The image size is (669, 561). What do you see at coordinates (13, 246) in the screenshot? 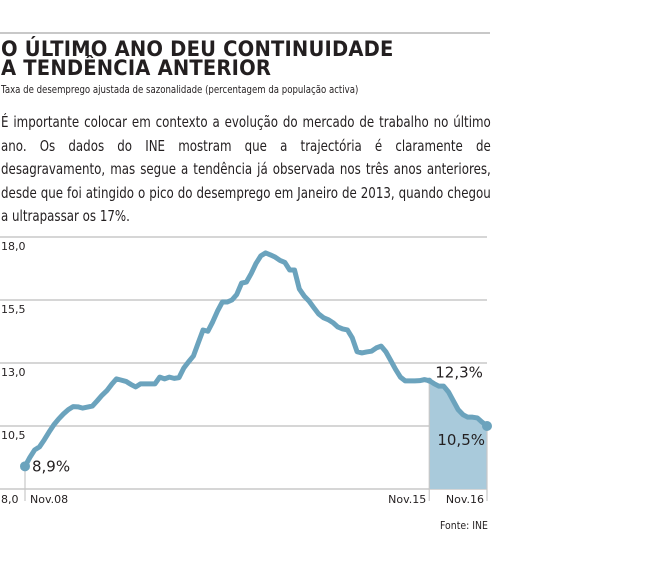
I see `y-tick-label: 18,0` at bounding box center [13, 246].